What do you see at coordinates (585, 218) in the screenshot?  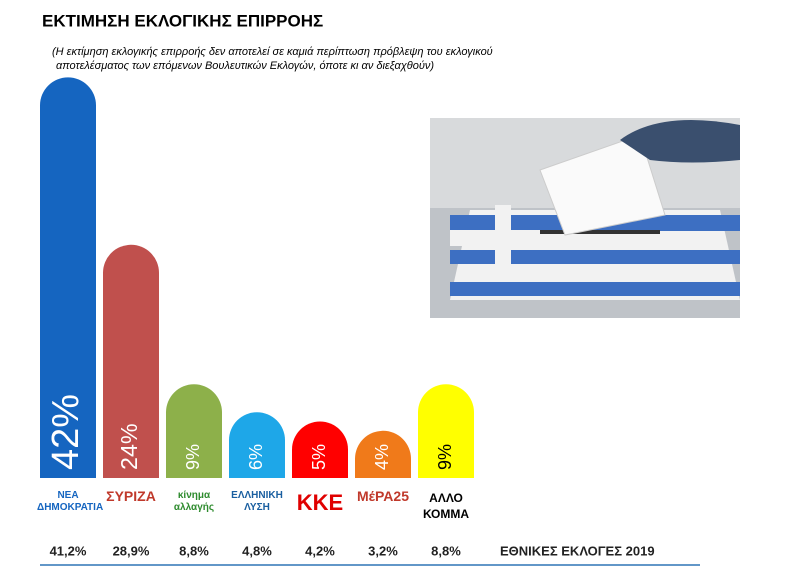 I see `ballot-image` at bounding box center [585, 218].